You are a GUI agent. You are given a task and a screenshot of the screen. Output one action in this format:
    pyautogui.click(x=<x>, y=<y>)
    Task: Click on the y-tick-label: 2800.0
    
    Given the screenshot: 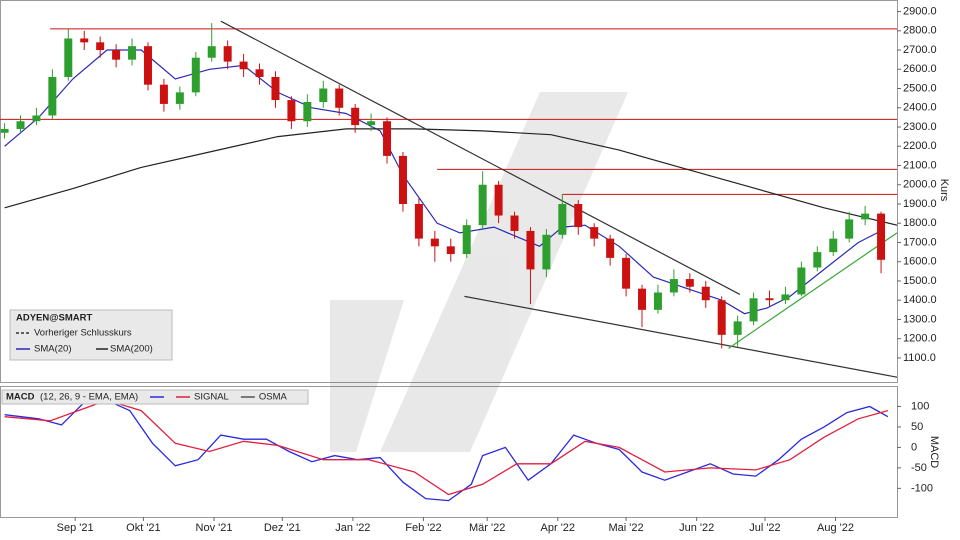 What is the action you would take?
    pyautogui.click(x=920, y=31)
    